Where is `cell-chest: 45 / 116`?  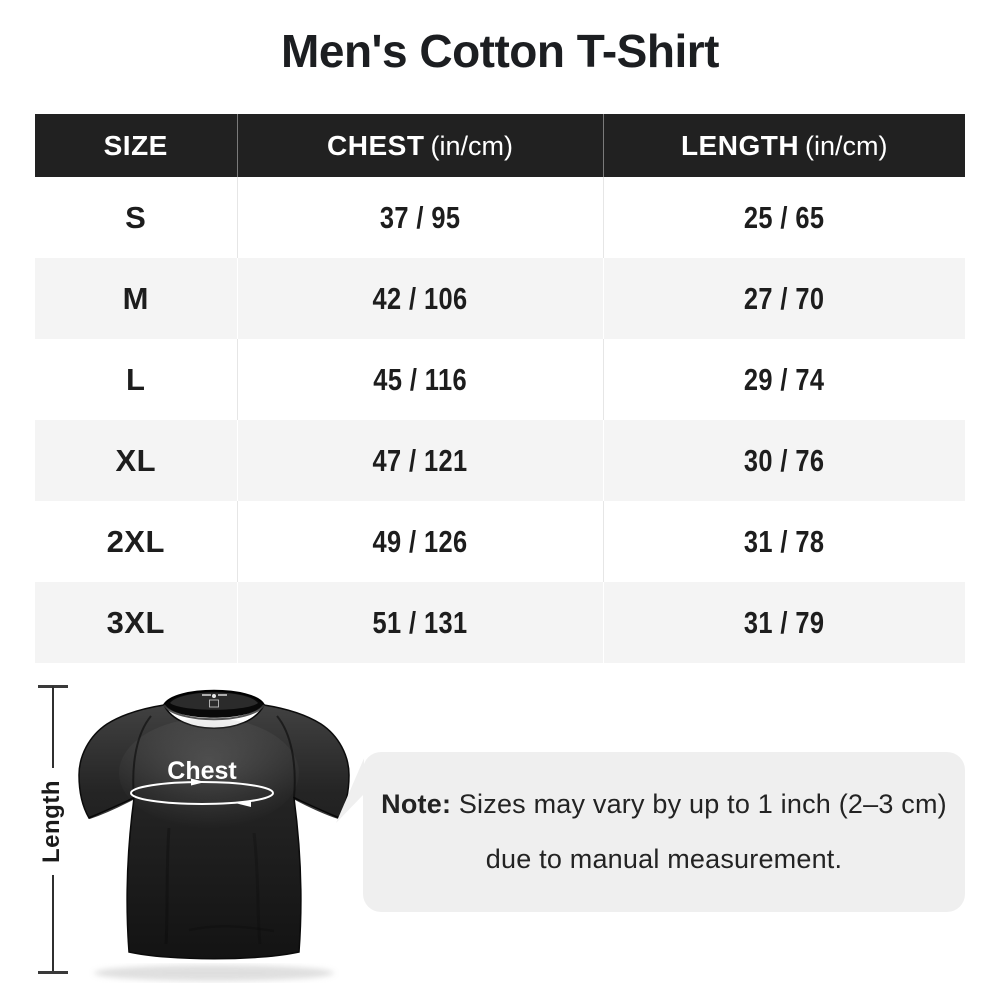 cell-chest: 45 / 116 is located at coordinates (420, 379).